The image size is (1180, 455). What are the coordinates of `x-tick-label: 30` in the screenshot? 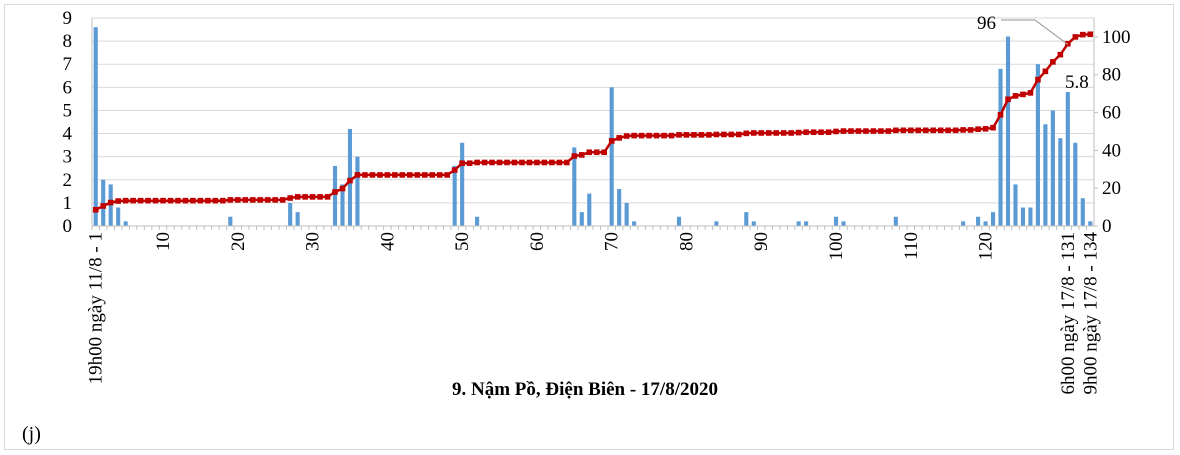 It's located at (313, 241).